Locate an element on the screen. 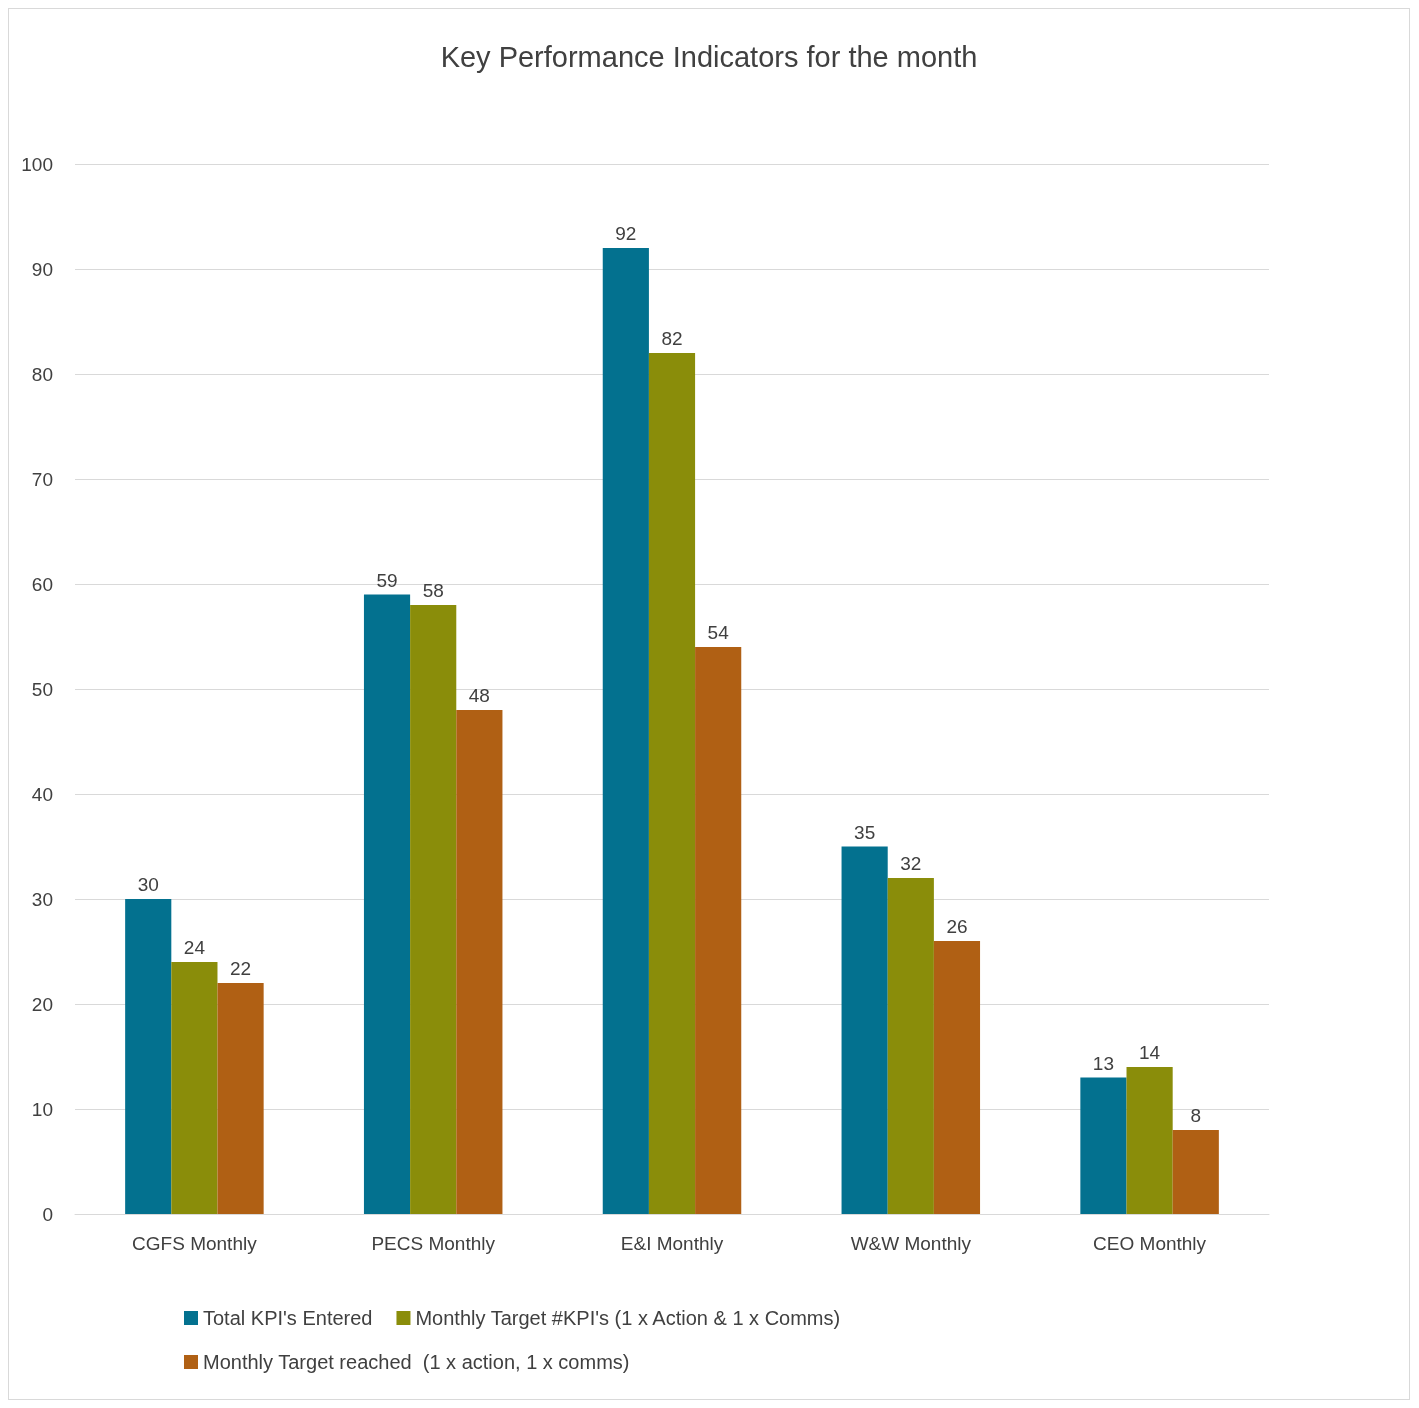 Image resolution: width=1419 pixels, height=1408 pixels. data-label: 8 is located at coordinates (1196, 1115).